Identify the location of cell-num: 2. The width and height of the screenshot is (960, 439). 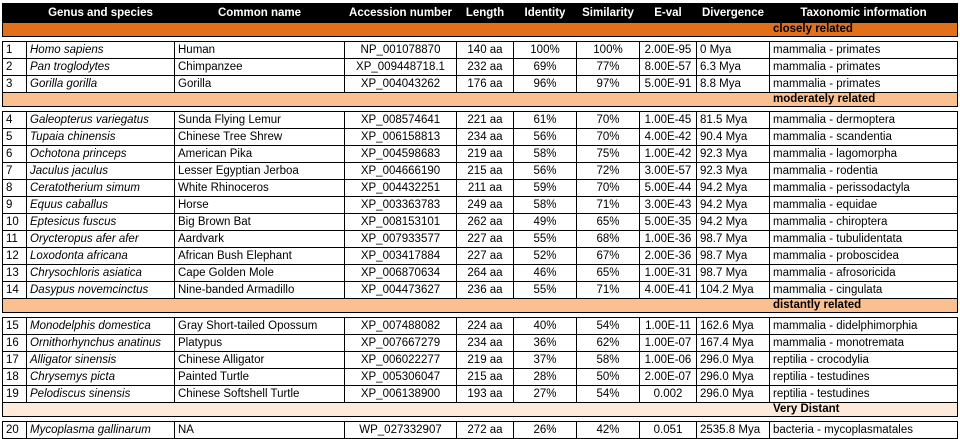
(14, 67).